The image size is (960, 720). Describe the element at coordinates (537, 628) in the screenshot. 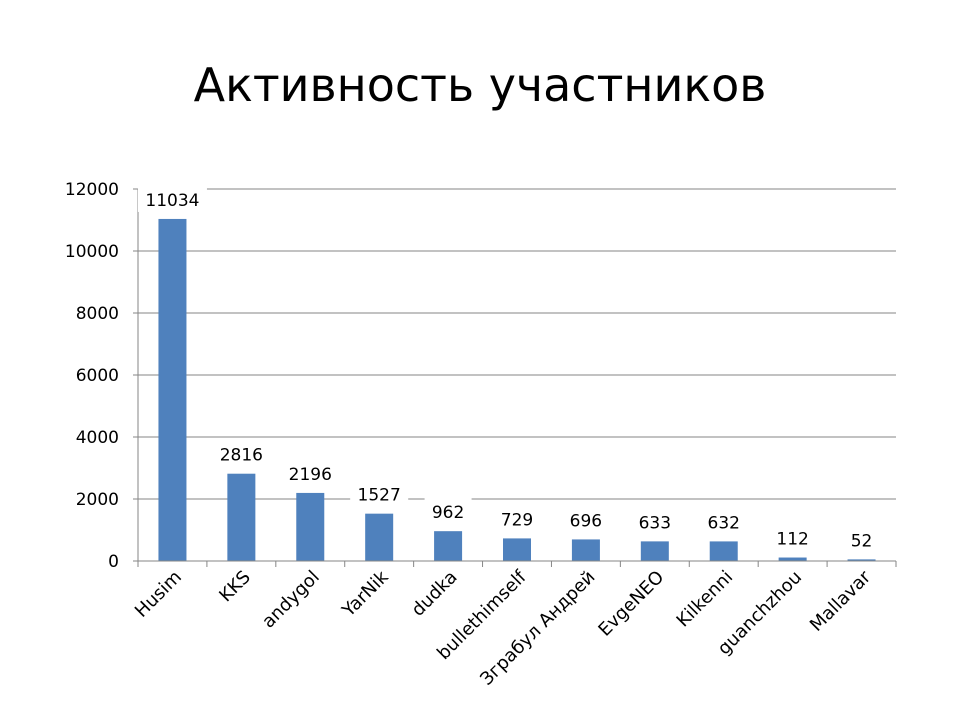

I see `x-tick-label: Зграбул Андрей` at that location.